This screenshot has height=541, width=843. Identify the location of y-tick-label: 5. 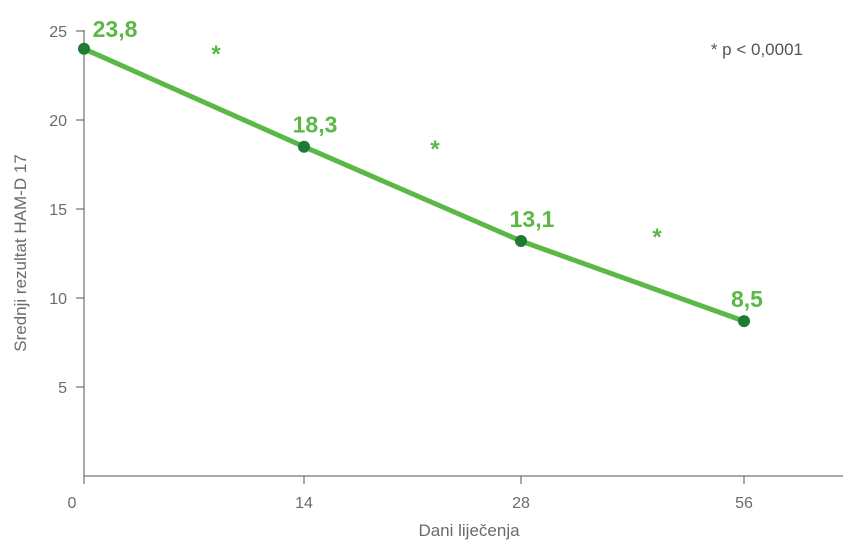
(62, 388).